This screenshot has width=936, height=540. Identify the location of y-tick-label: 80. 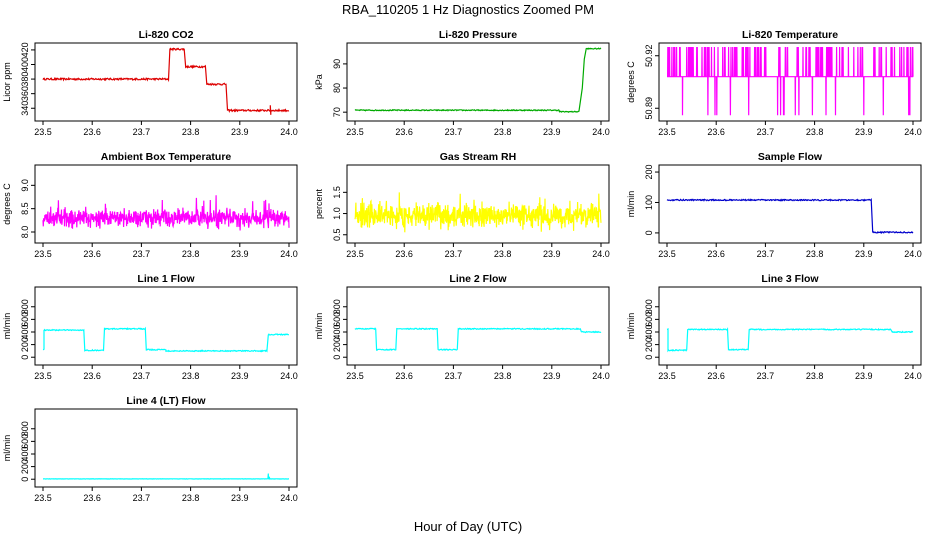
(337, 88).